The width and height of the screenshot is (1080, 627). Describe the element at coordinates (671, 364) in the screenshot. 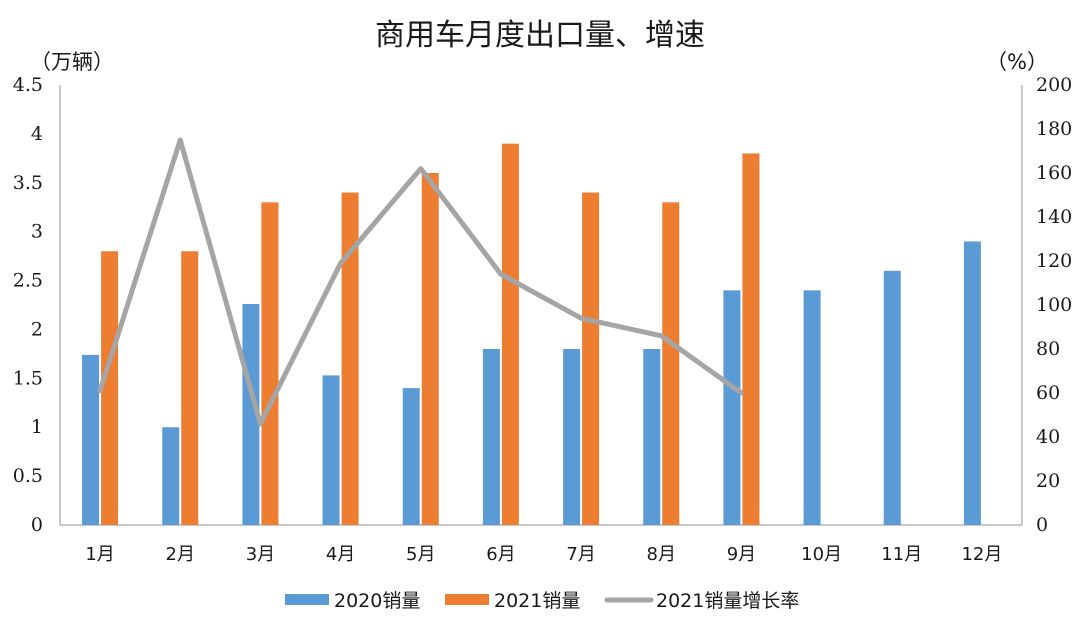

I see `bar-2021销量-8月` at that location.